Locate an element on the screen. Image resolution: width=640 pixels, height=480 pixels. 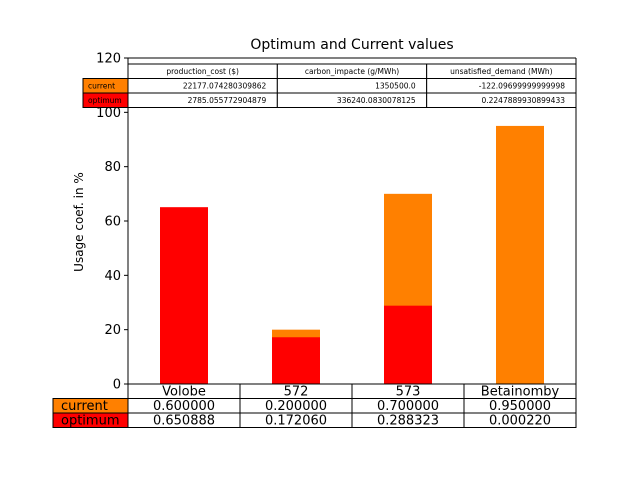
top-table-value-current-0: 22177.074280309862 is located at coordinates (225, 86).